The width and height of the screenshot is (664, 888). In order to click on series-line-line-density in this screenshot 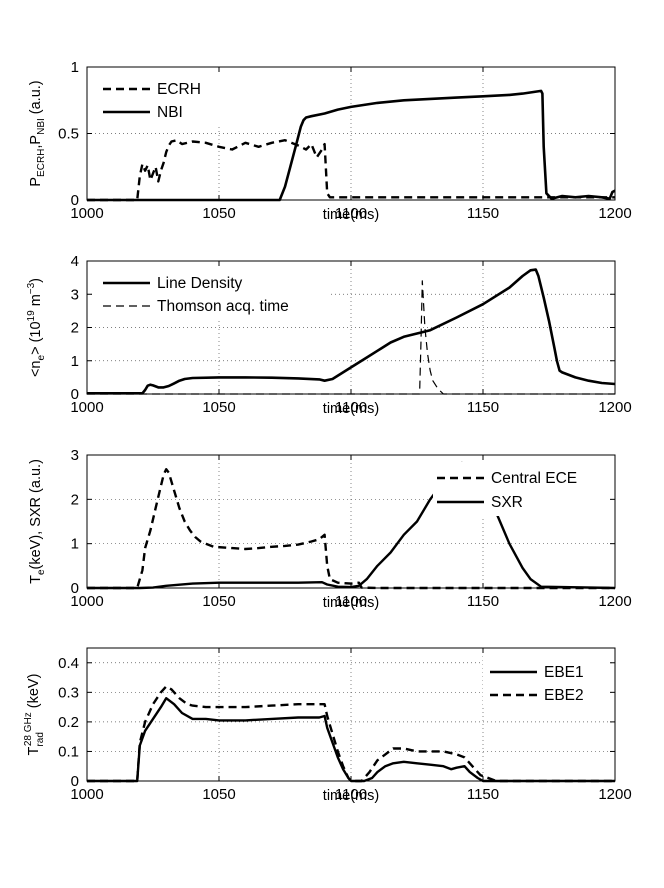, I will do `click(351, 331)`.